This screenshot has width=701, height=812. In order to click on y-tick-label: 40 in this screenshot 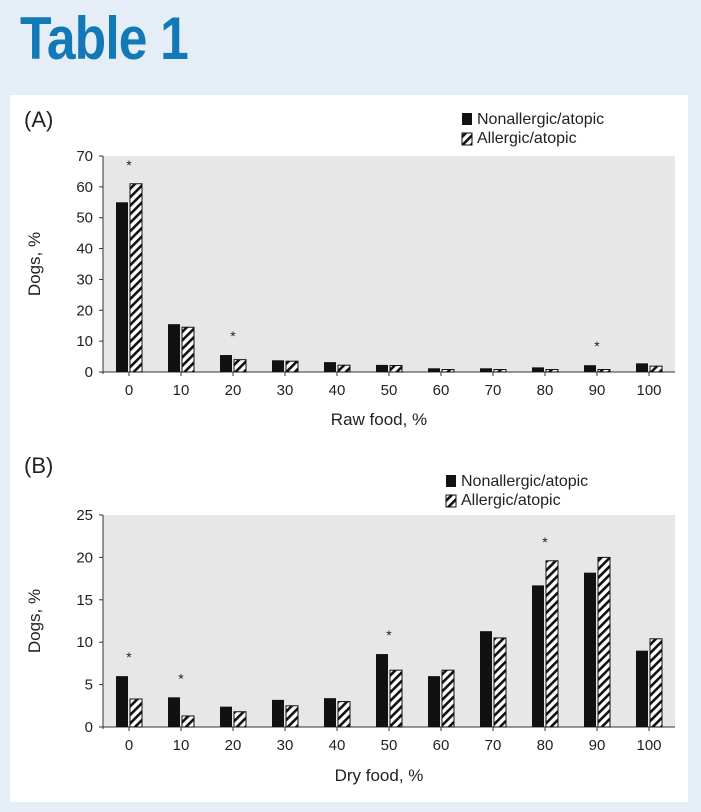, I will do `click(84, 249)`.